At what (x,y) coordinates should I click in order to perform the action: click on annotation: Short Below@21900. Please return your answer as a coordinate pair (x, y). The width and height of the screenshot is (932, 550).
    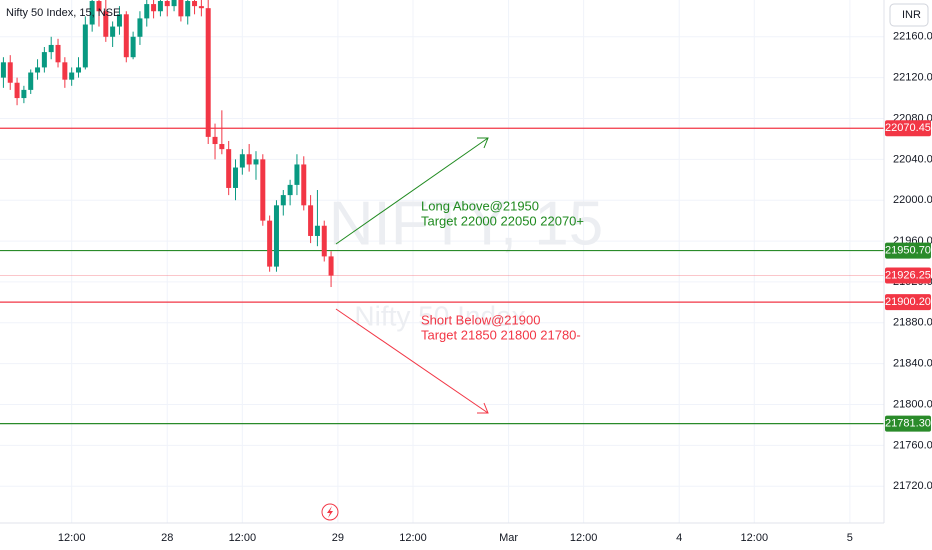
    Looking at the image, I should click on (480, 319).